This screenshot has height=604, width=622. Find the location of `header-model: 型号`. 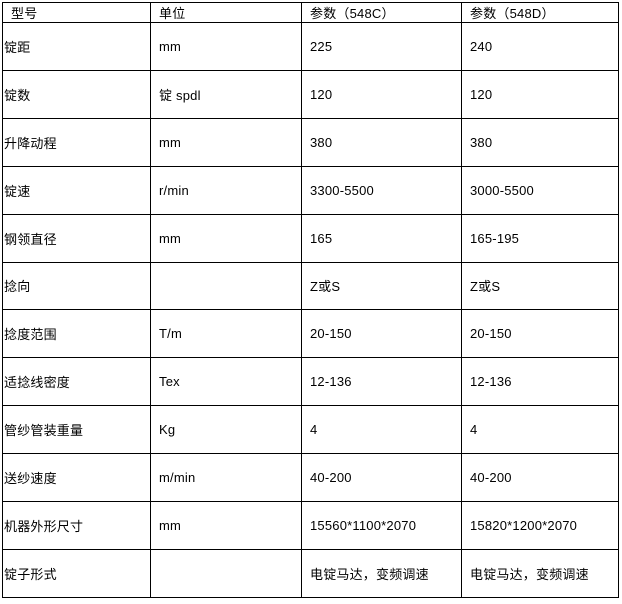

header-model: 型号 is located at coordinates (76, 12).